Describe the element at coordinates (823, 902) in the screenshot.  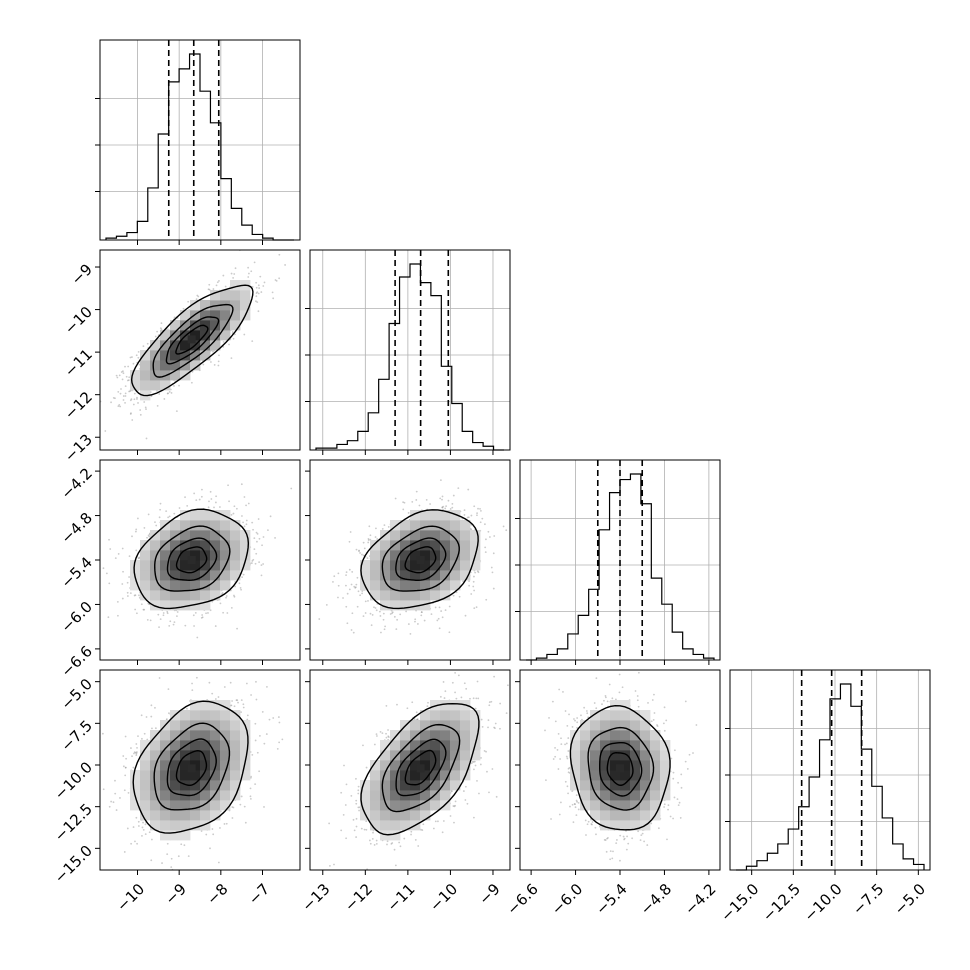
I see `x-tick-label: −10.0` at that location.